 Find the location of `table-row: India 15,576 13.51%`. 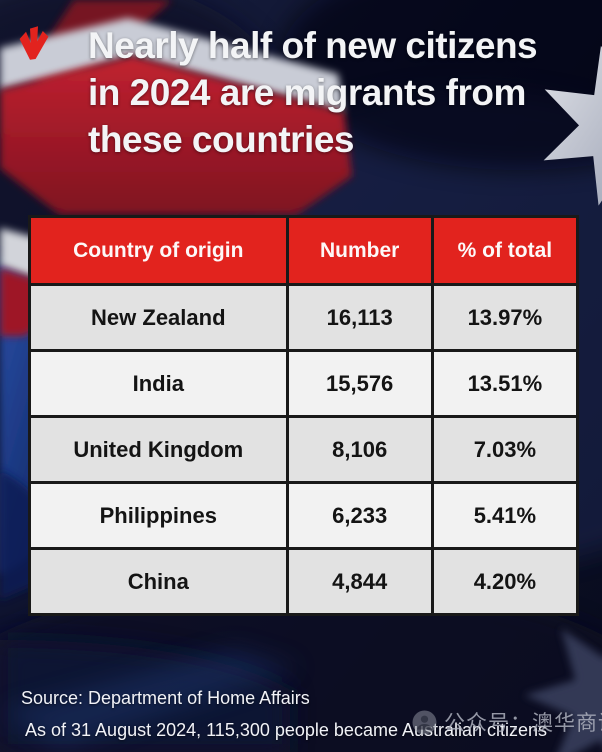

table-row: India 15,576 13.51% is located at coordinates (304, 383).